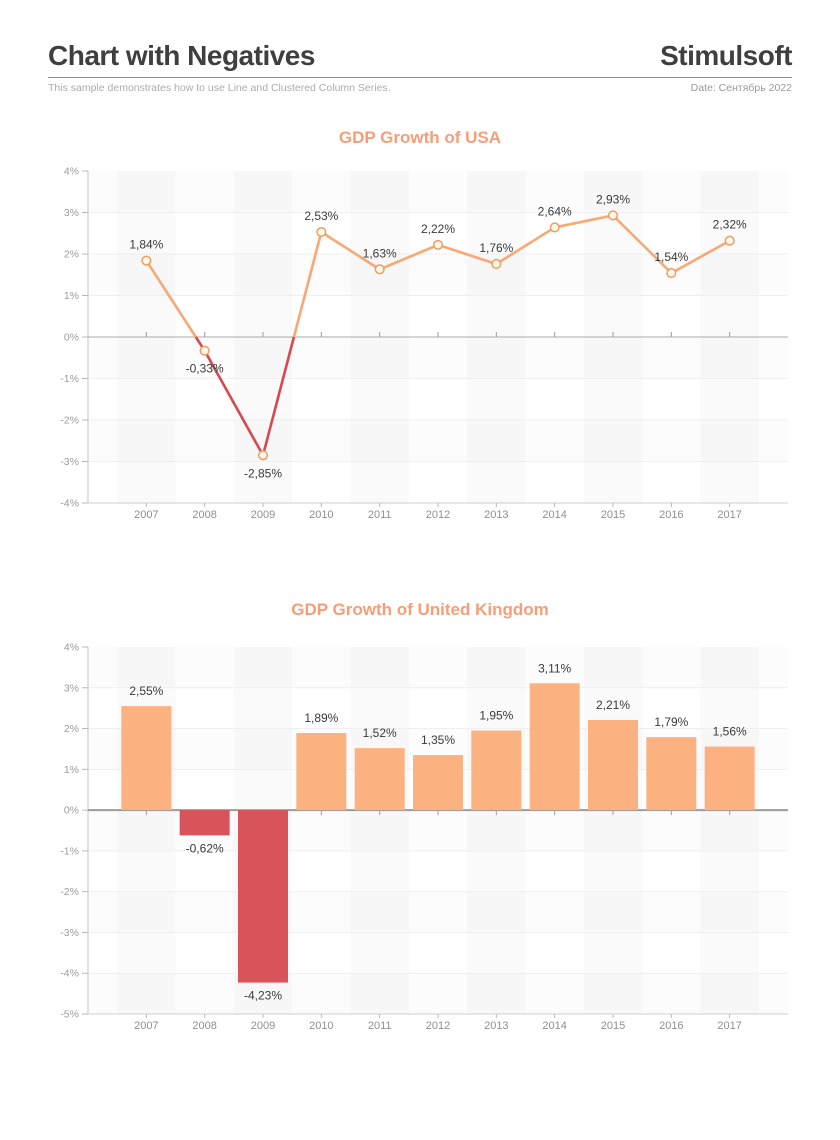 The image size is (840, 1140). What do you see at coordinates (321, 216) in the screenshot?
I see `svg-text: 2,53%` at bounding box center [321, 216].